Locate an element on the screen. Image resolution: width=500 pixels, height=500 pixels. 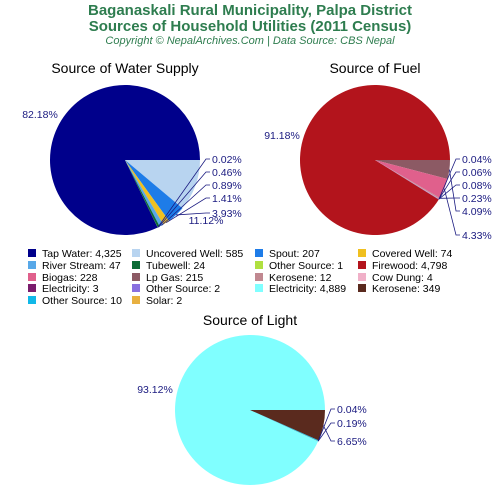
fuel-pie-slice-firewood is located at coordinates (375, 160).